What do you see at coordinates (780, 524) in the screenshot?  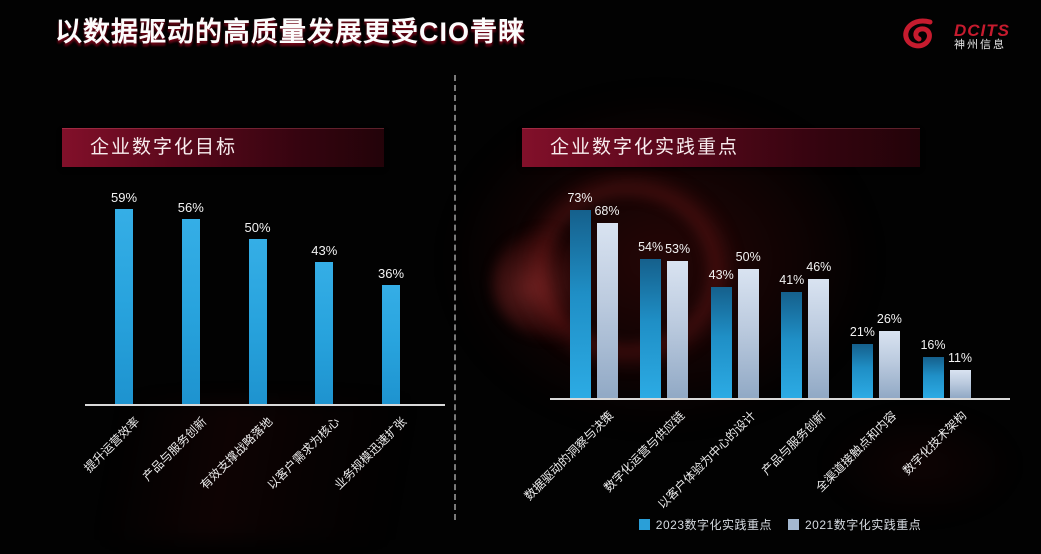 I see `chart-legend: 2023数字化实践重点 2021数字化实践重点` at bounding box center [780, 524].